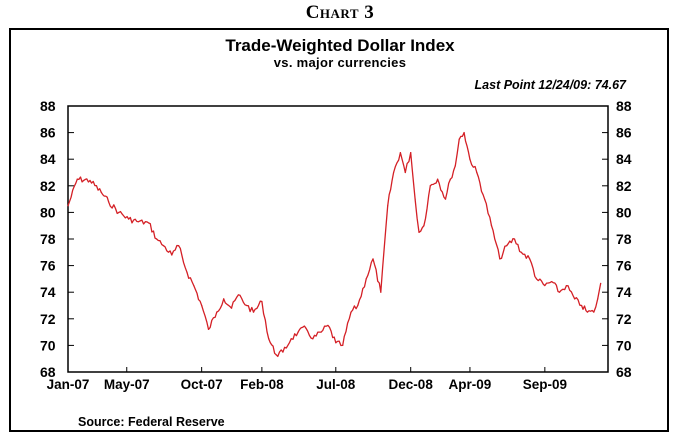  I want to click on y-tick-label-left: 72, so click(48, 319).